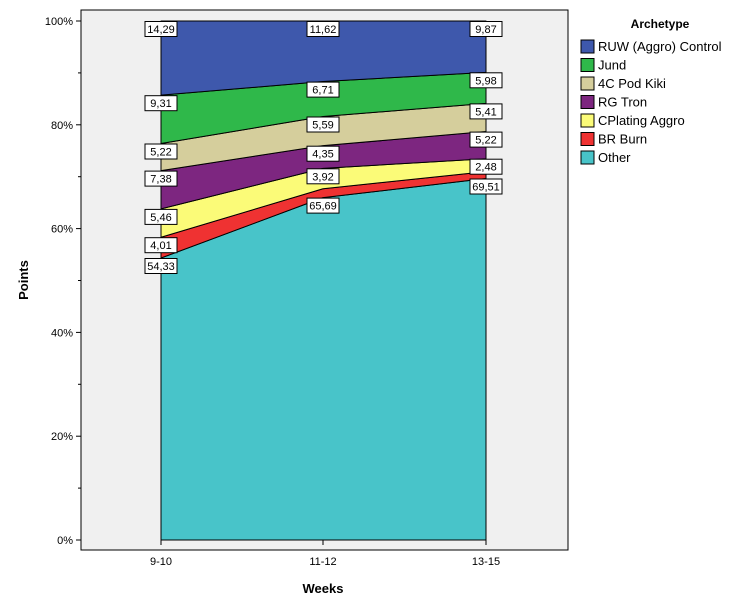 The image size is (750, 615). Describe the element at coordinates (614, 157) in the screenshot. I see `legend-label-other: Other` at that location.